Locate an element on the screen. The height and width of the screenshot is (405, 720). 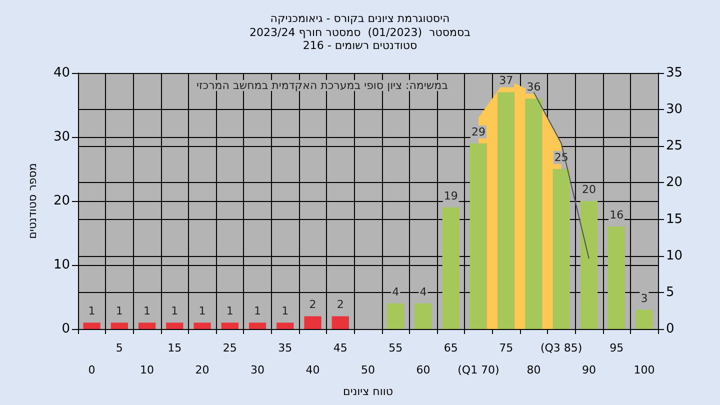
y2-tick-label: 35 is located at coordinates (674, 73).